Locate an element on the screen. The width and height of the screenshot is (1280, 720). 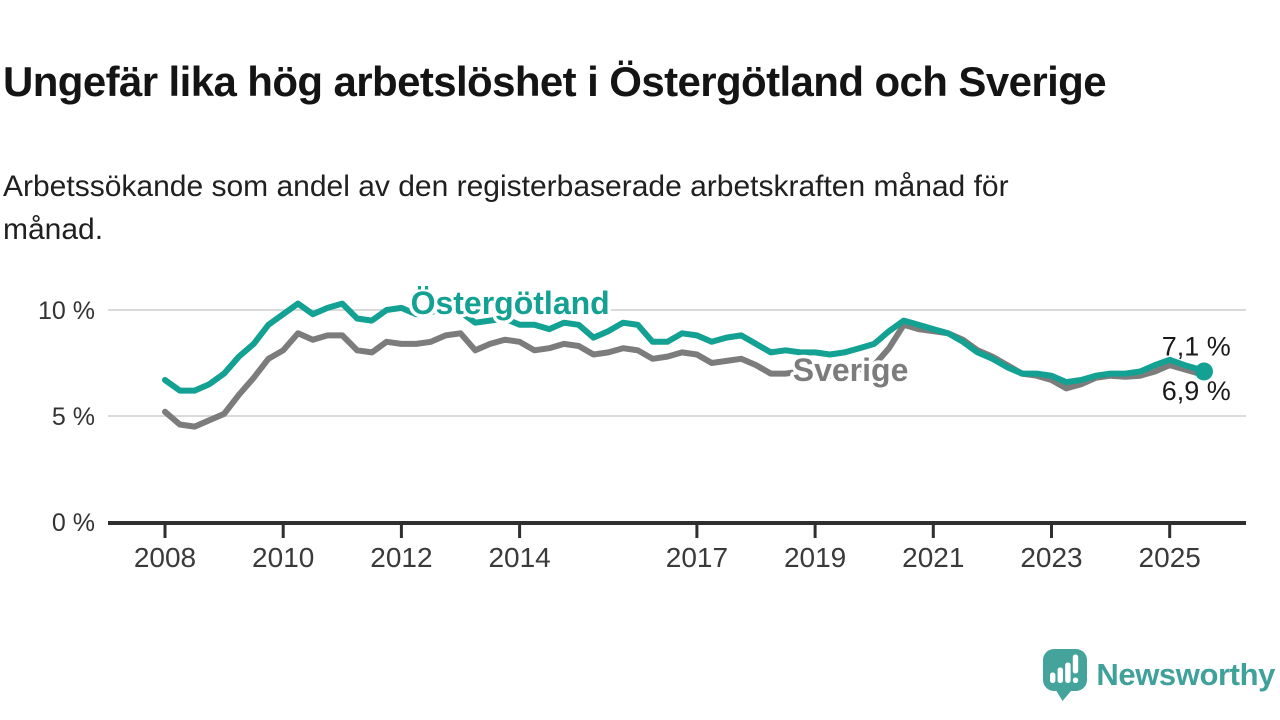
x-tick-label: 2023 is located at coordinates (1051, 557).